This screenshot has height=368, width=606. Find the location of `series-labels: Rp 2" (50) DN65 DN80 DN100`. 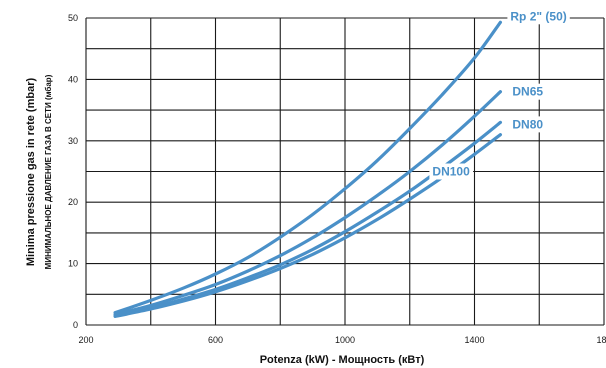

series-labels: Rp 2" (50) DN65 DN80 DN100 is located at coordinates (499, 94).